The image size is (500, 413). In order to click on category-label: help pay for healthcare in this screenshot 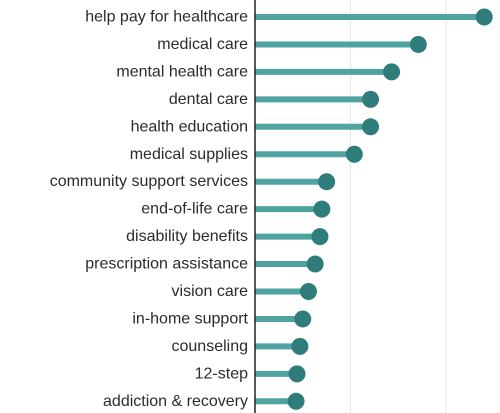, I will do `click(166, 17)`.